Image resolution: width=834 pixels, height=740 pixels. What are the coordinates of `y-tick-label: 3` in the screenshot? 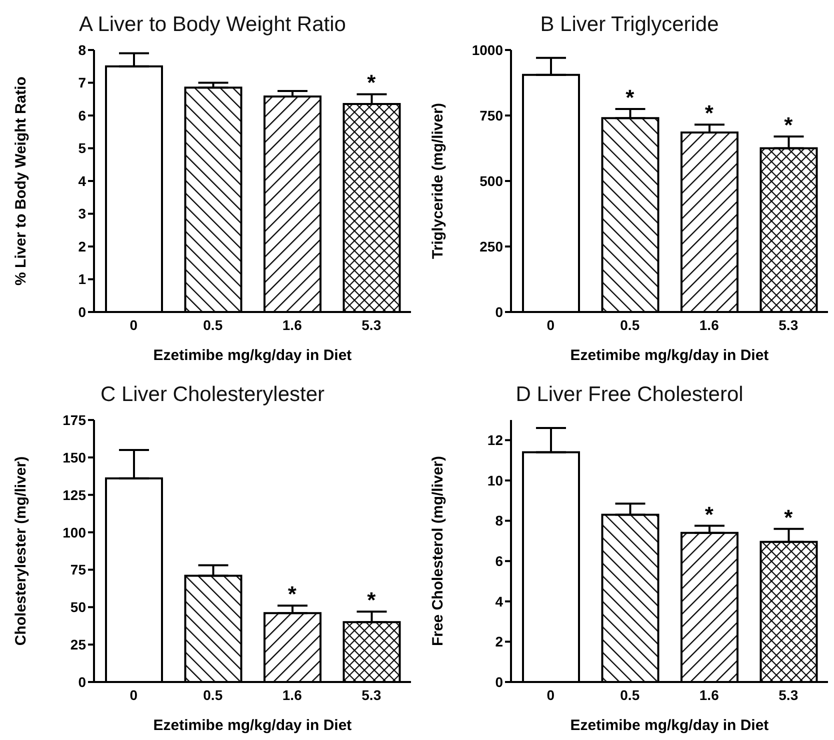 It's located at (82, 214).